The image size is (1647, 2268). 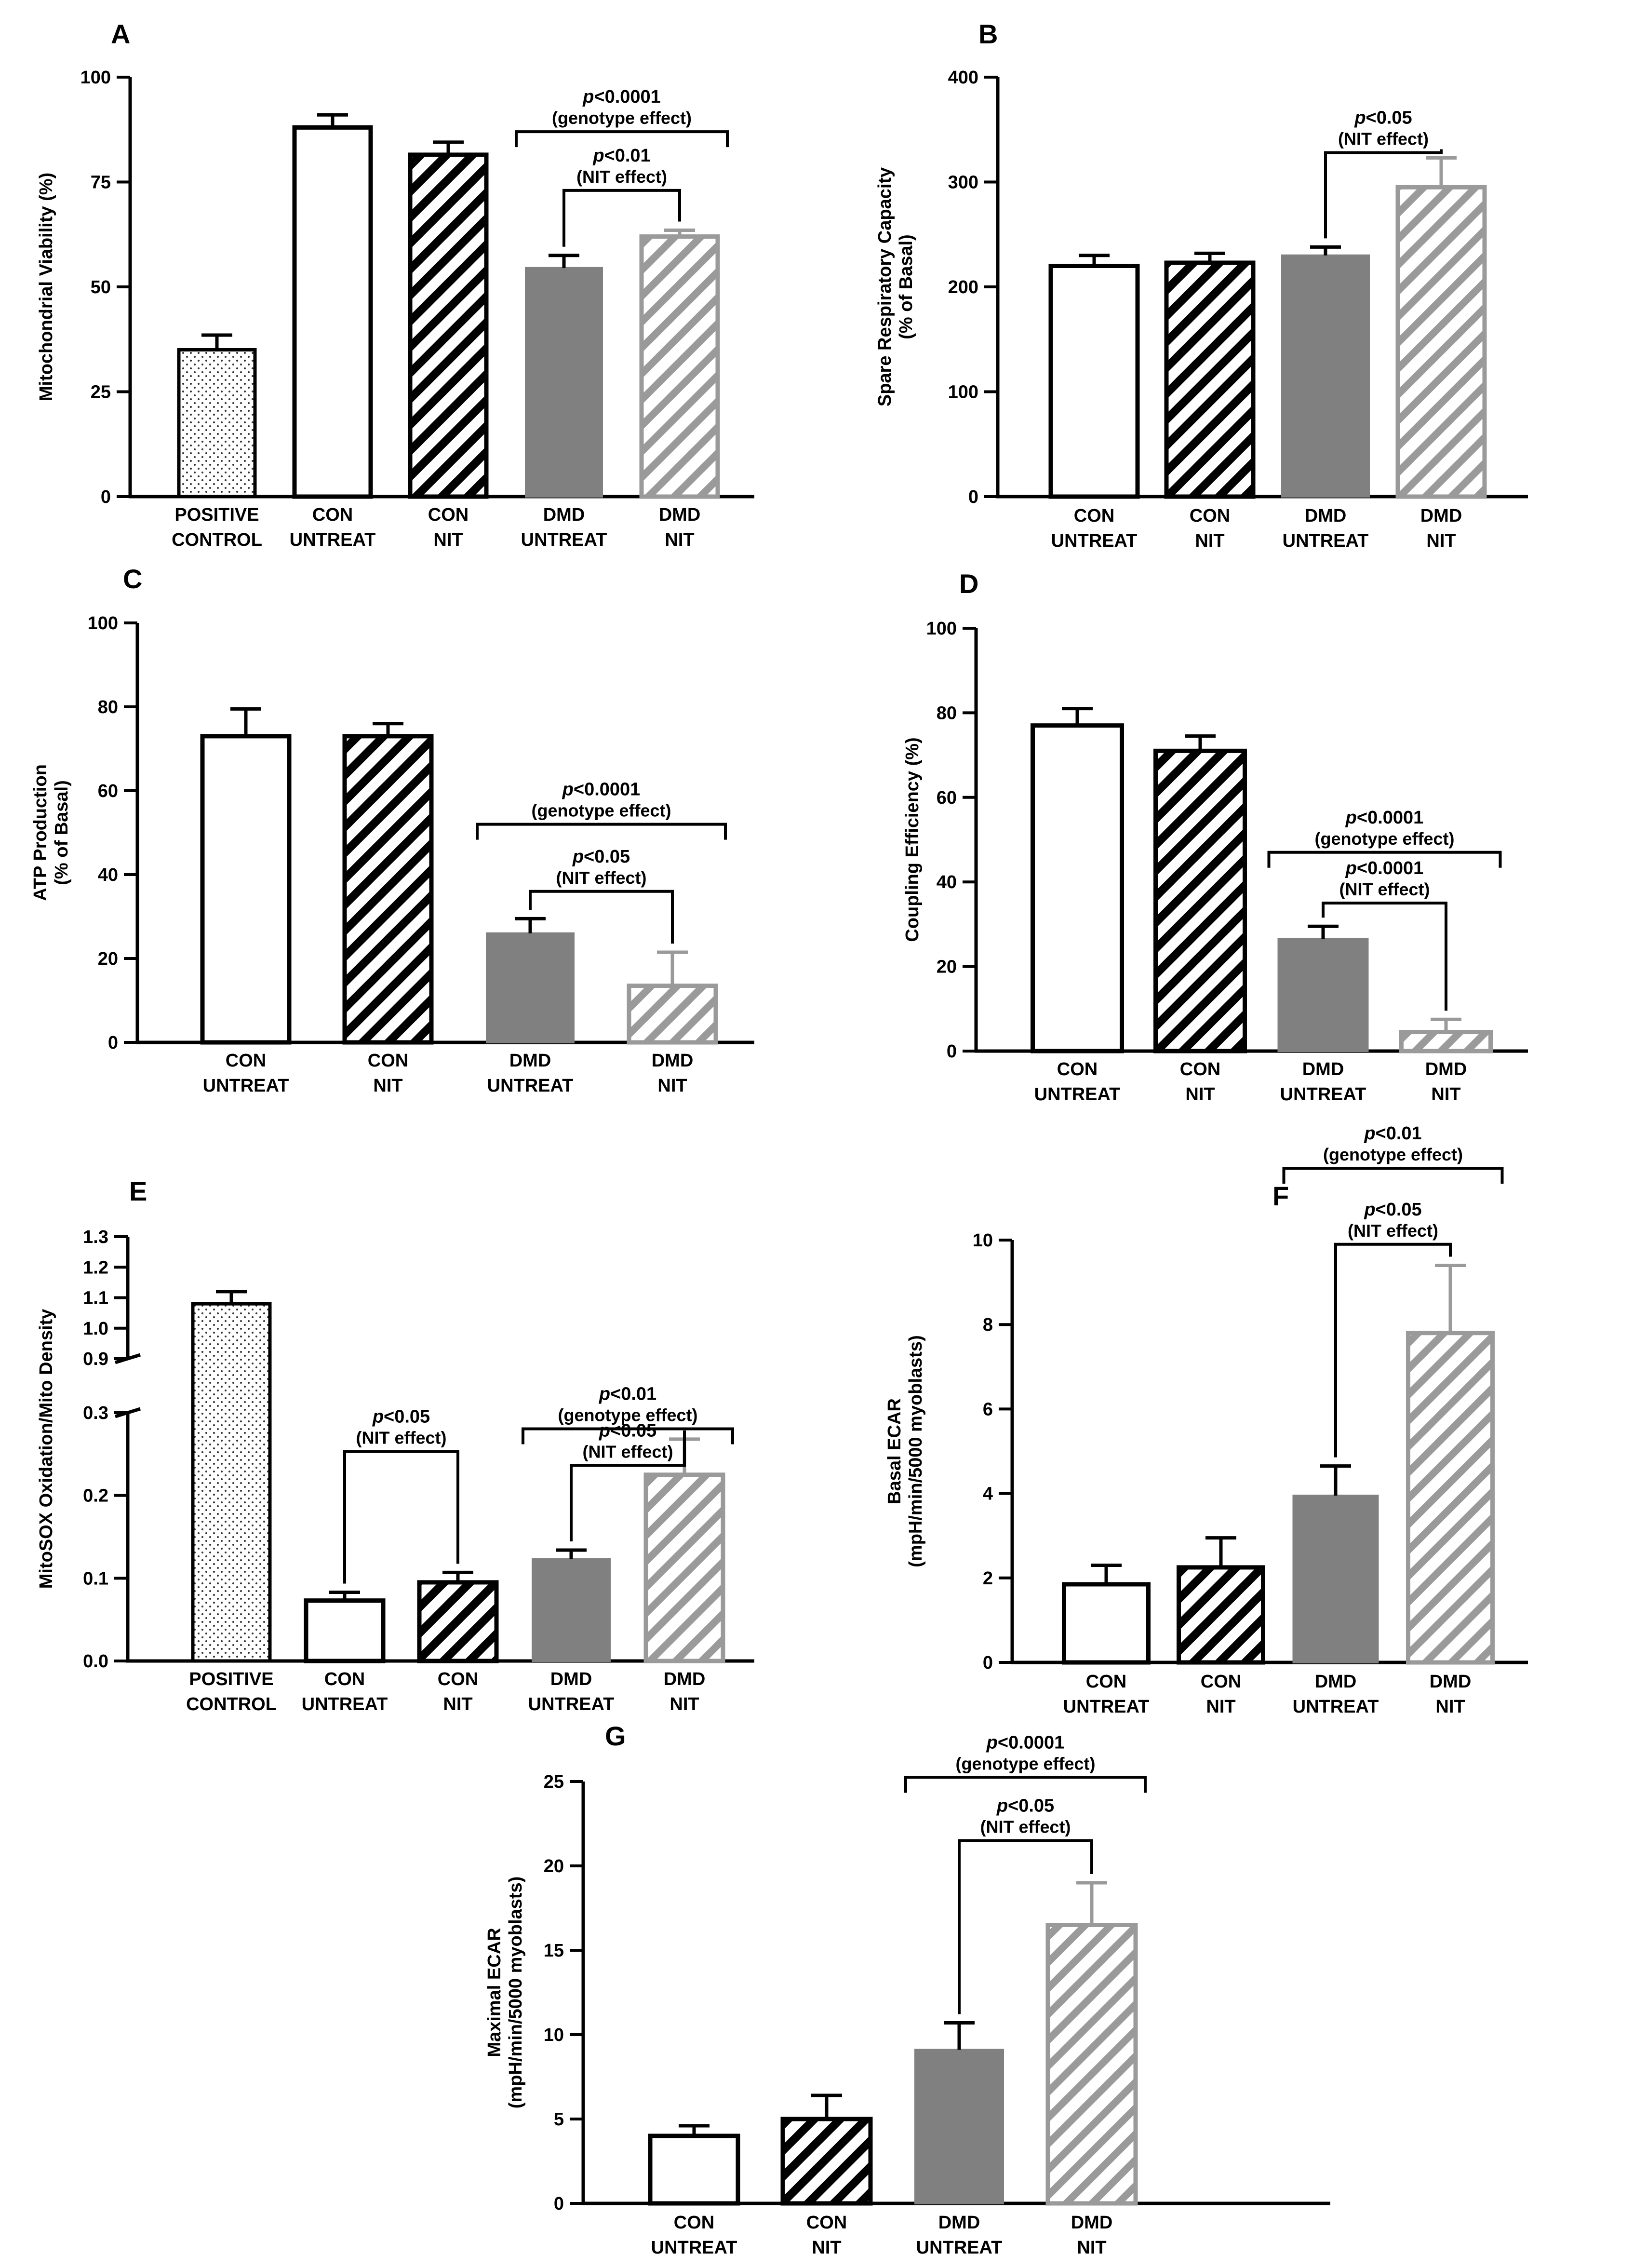 What do you see at coordinates (988, 1578) in the screenshot?
I see `y-tick-label: 2` at bounding box center [988, 1578].